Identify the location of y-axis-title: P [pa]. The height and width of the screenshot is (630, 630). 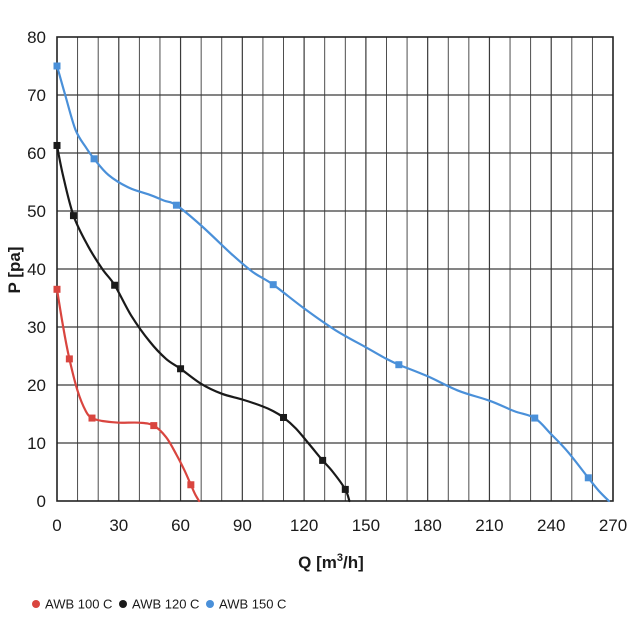
(14, 270).